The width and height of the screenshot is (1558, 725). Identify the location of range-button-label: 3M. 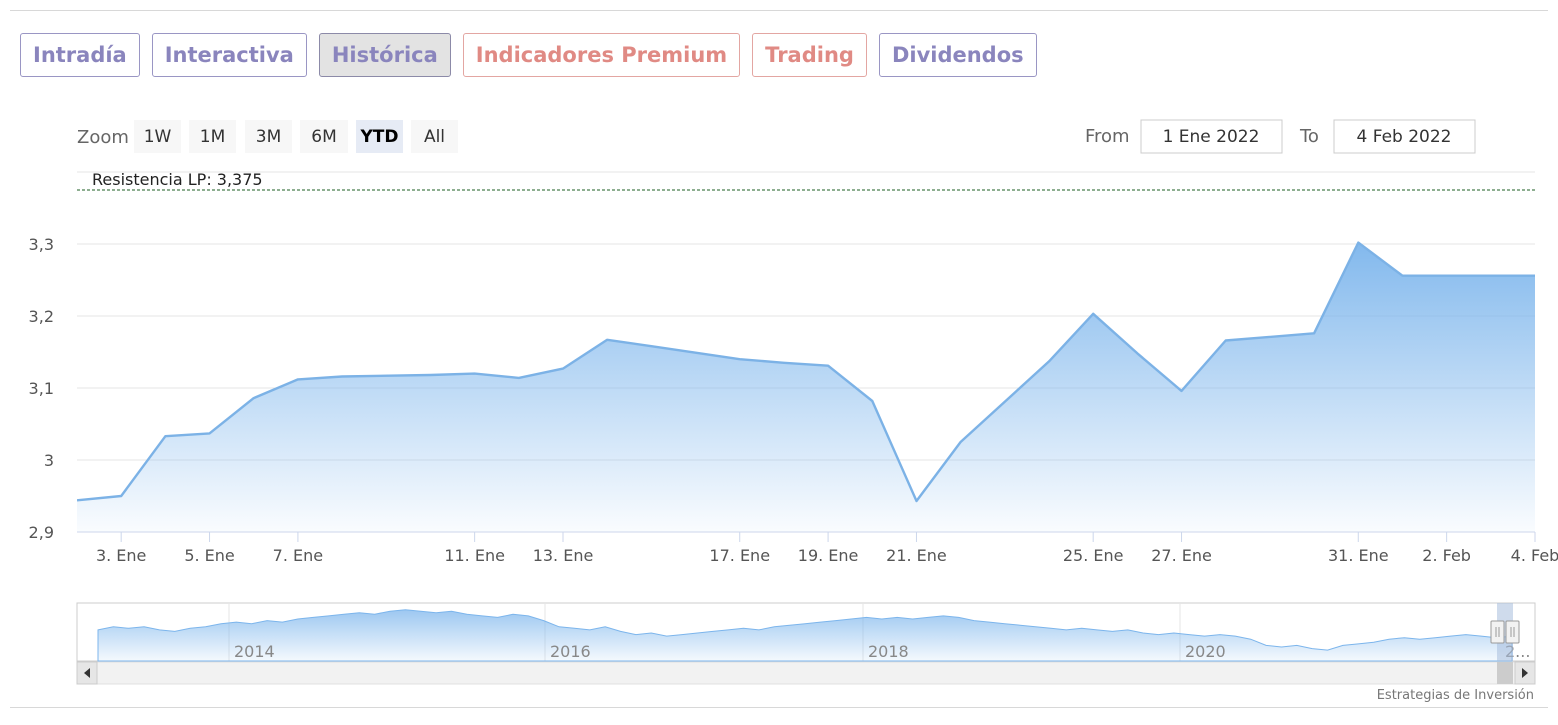
(268, 137).